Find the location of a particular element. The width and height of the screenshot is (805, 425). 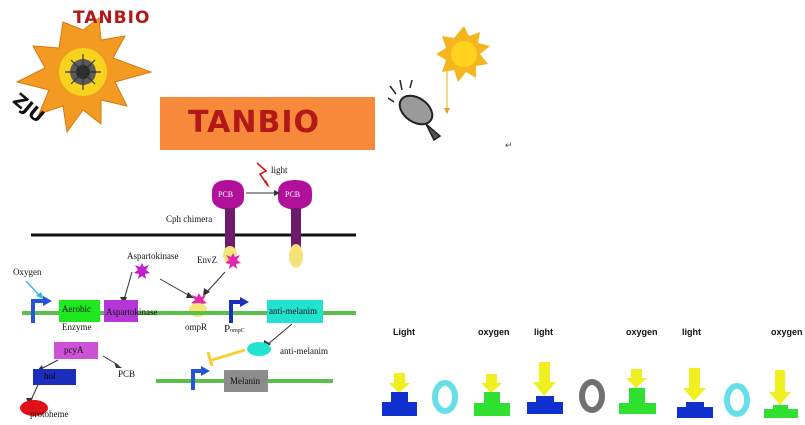

ompr-label: ompR is located at coordinates (196, 327).